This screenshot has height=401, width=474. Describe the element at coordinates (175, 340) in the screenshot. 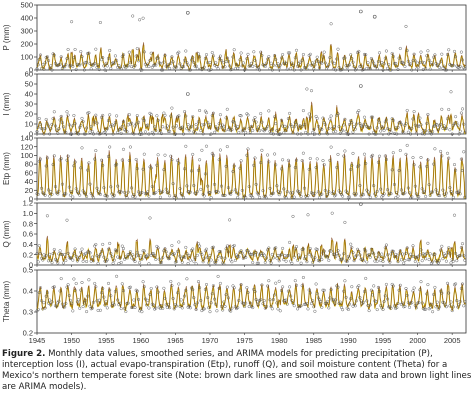

I see `x-tick-label: 1965` at that location.